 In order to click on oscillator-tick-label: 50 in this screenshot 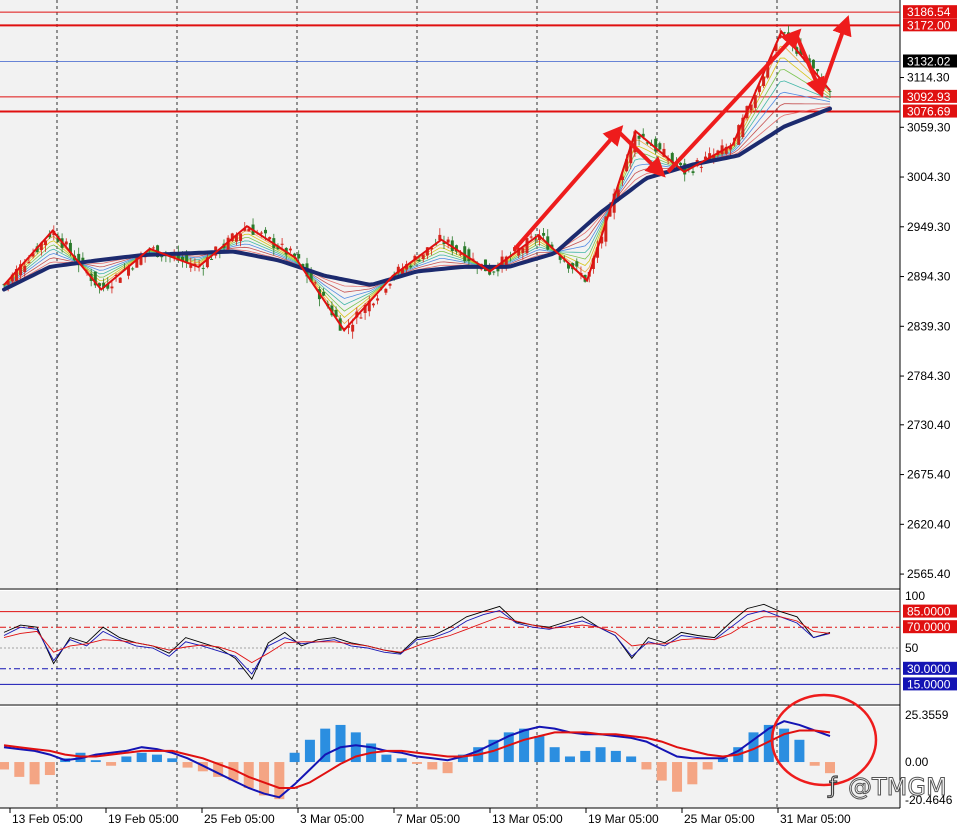, I will do `click(912, 648)`.